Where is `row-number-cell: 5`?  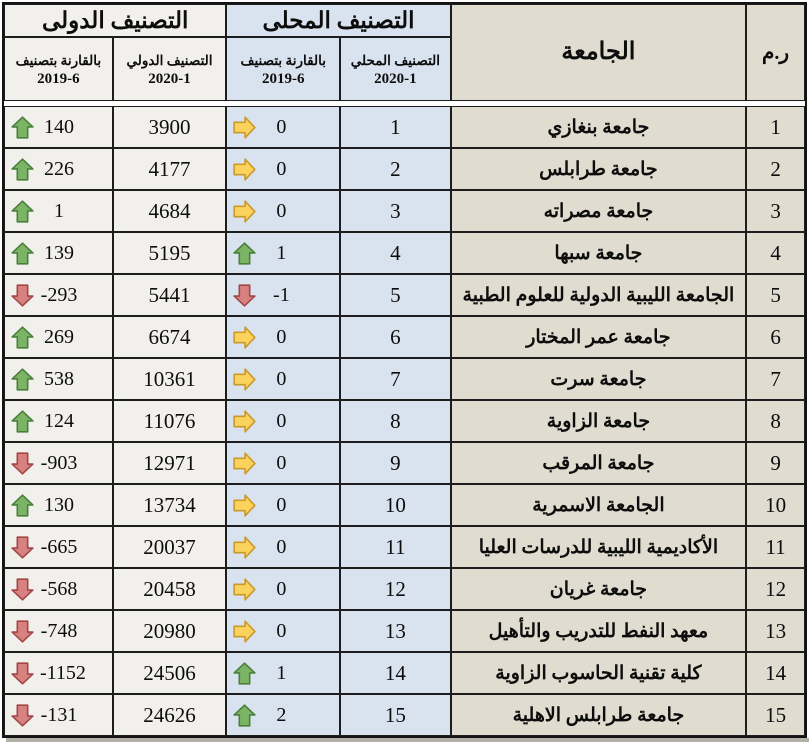 row-number-cell: 5 is located at coordinates (775, 295).